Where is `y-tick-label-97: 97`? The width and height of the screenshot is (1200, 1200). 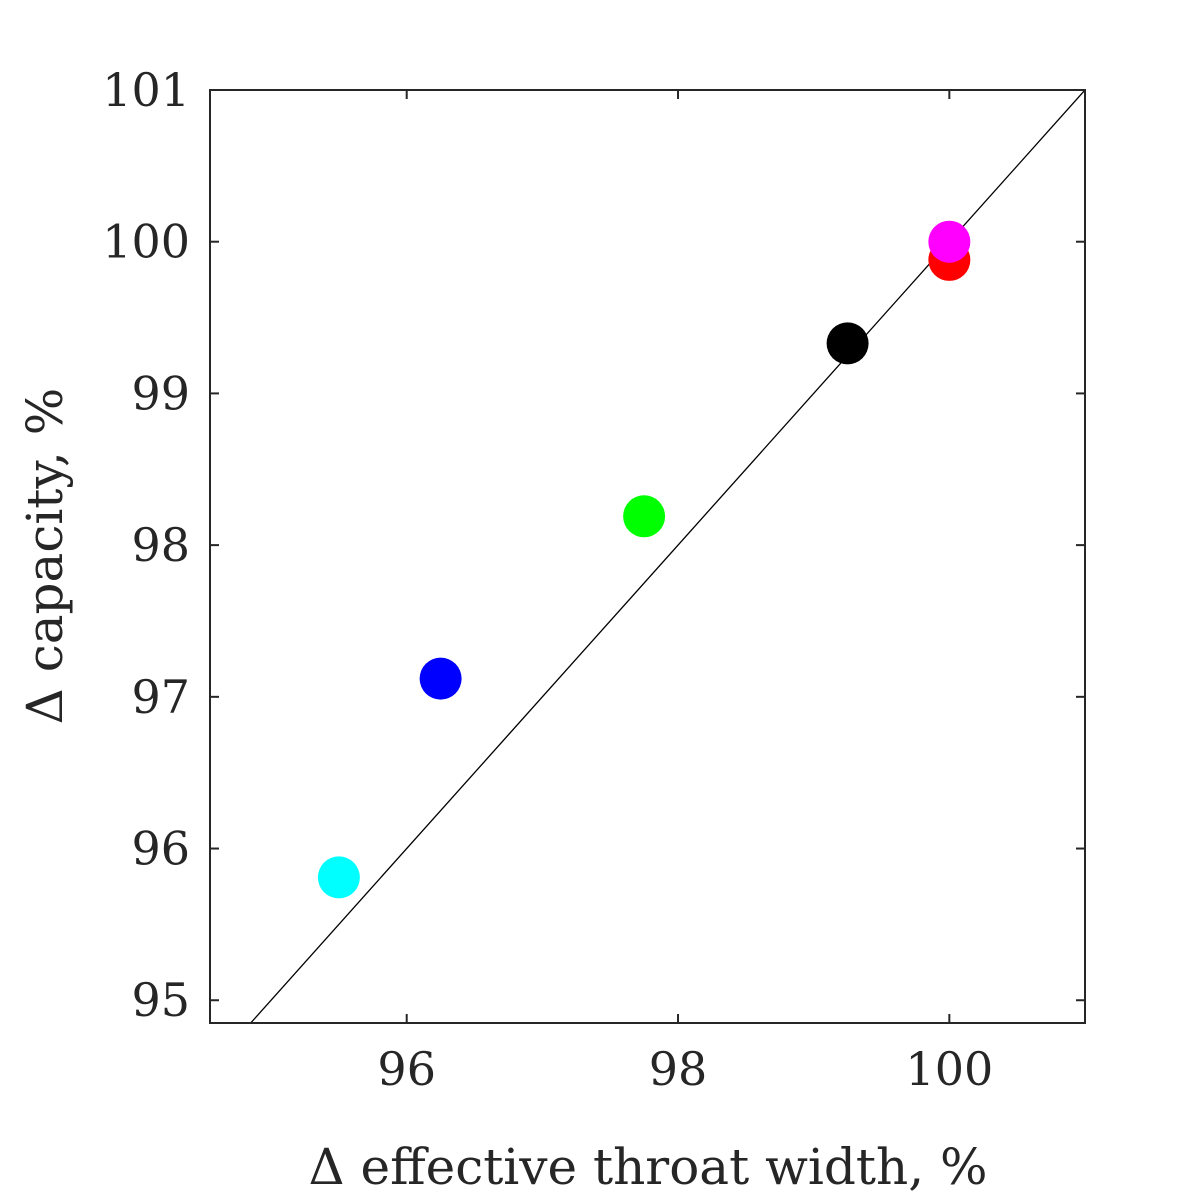 y-tick-label-97: 97 is located at coordinates (160, 697).